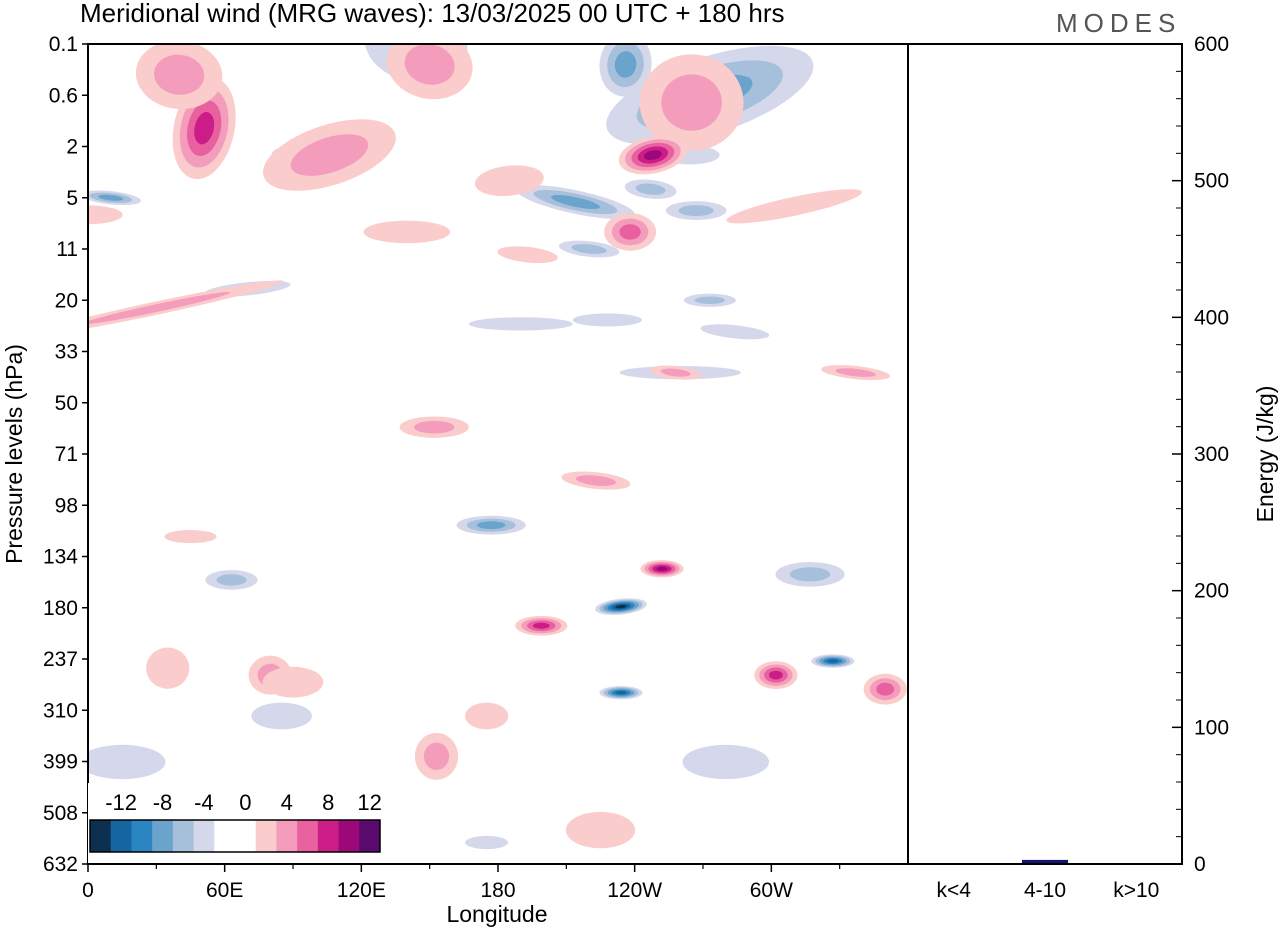 Image resolution: width=1280 pixels, height=930 pixels. I want to click on colorbar-label: -12, so click(121, 802).